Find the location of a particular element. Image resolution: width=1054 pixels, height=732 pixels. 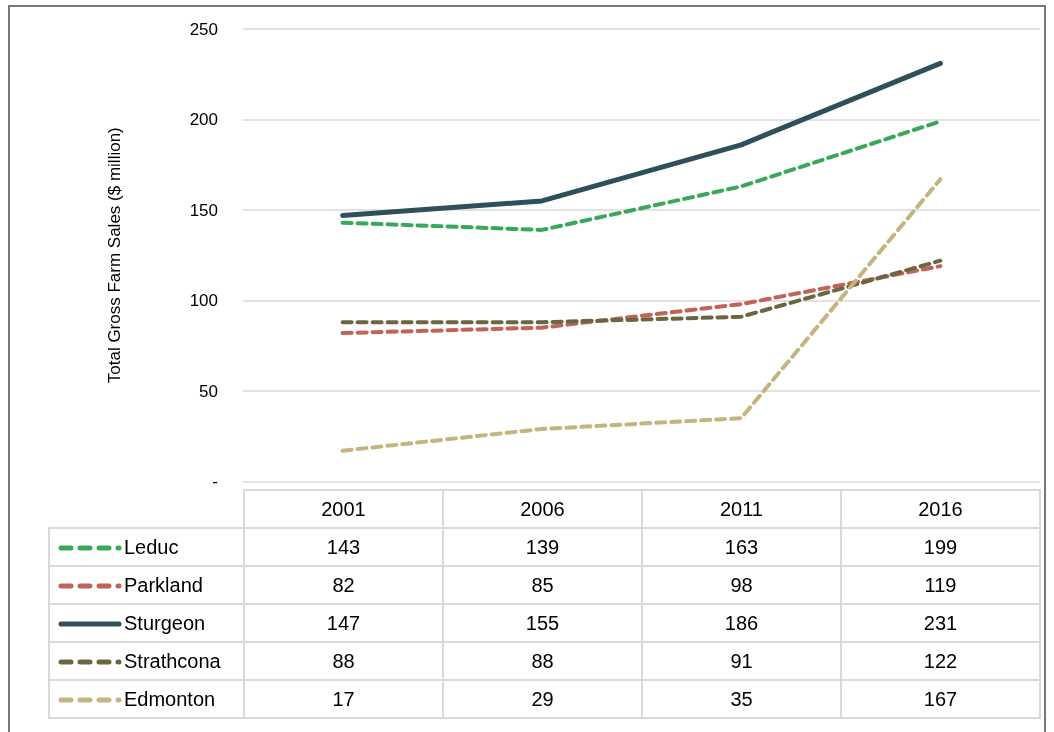

x-tick-label: 2011 is located at coordinates (741, 509).